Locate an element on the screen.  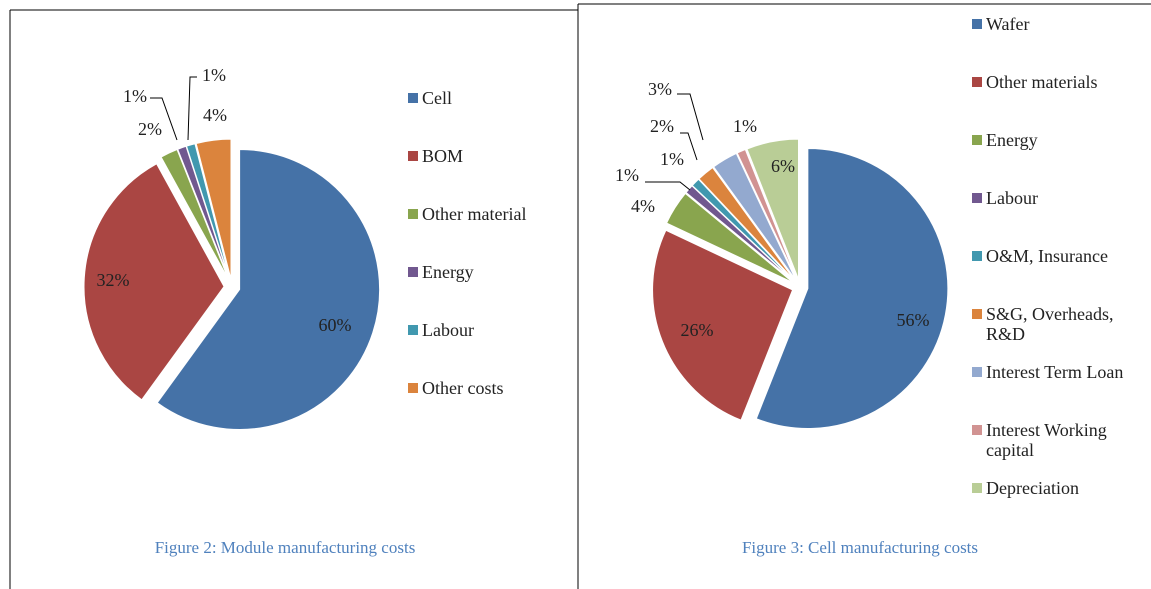
legend-item: Interest Working capital is located at coordinates (1059, 440).